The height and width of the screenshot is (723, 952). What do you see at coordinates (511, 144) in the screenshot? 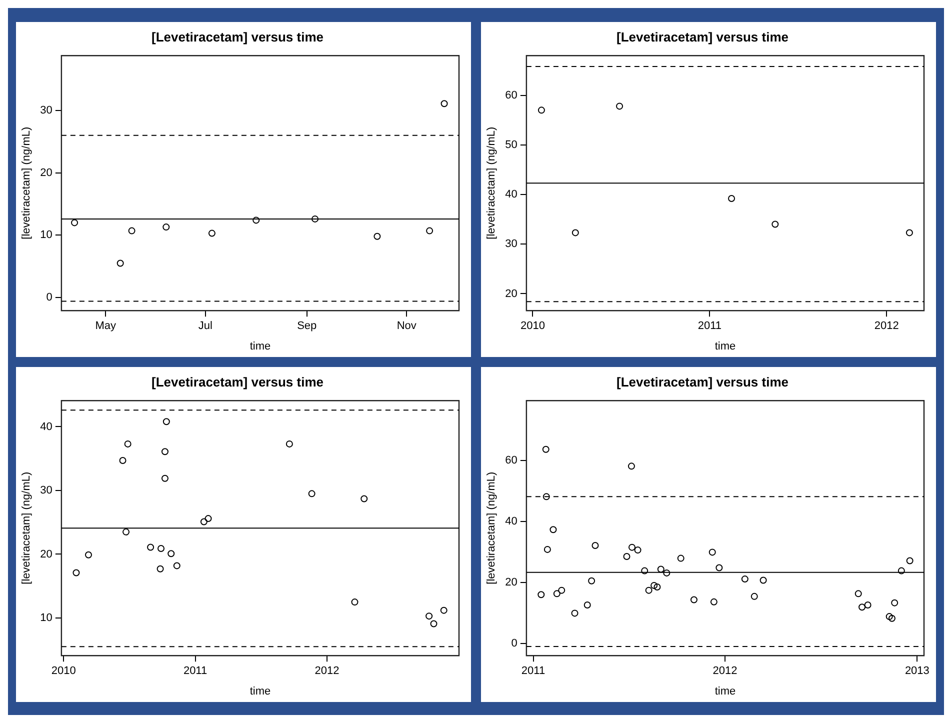
I see `y-tick-label: 50` at bounding box center [511, 144].